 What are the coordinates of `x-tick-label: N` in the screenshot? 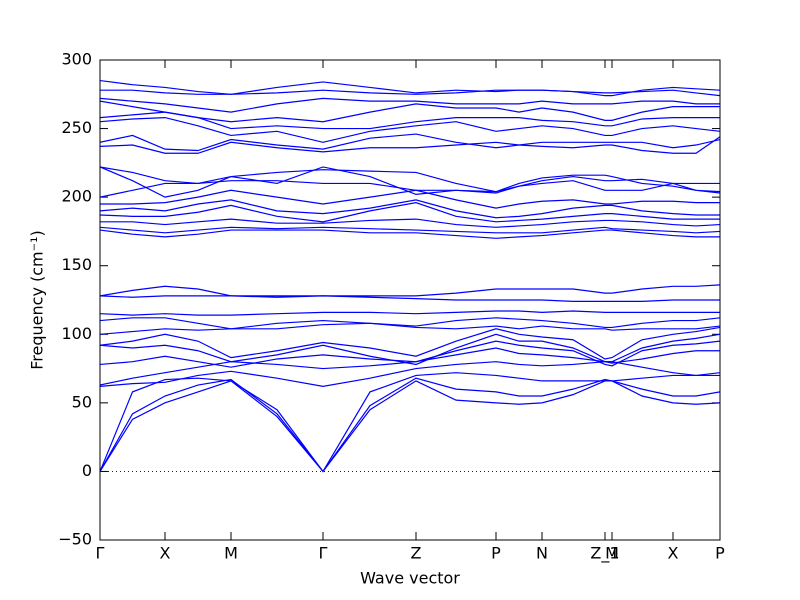 It's located at (542, 553).